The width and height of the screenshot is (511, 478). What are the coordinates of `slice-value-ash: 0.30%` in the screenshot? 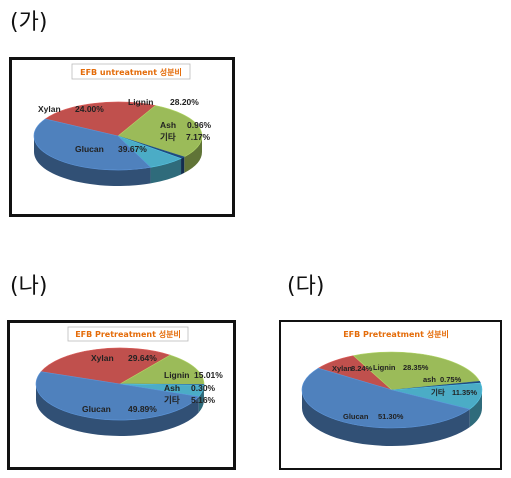 It's located at (203, 388).